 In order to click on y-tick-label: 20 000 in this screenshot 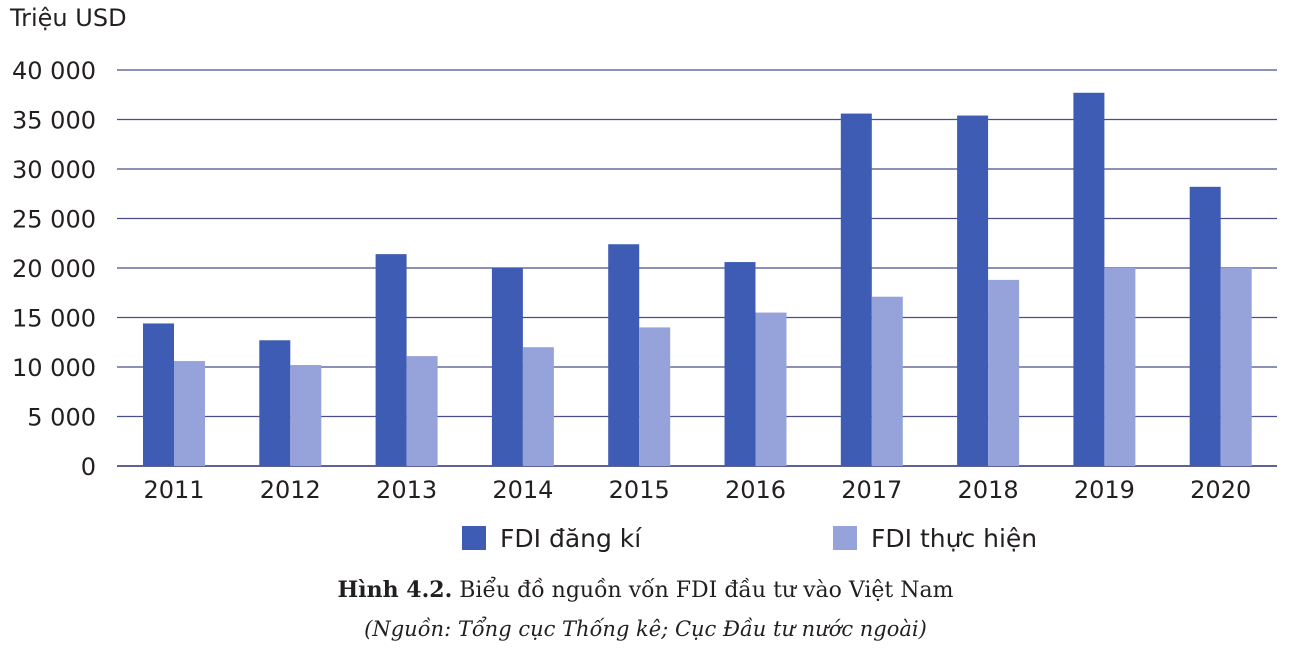, I will do `click(54, 269)`.